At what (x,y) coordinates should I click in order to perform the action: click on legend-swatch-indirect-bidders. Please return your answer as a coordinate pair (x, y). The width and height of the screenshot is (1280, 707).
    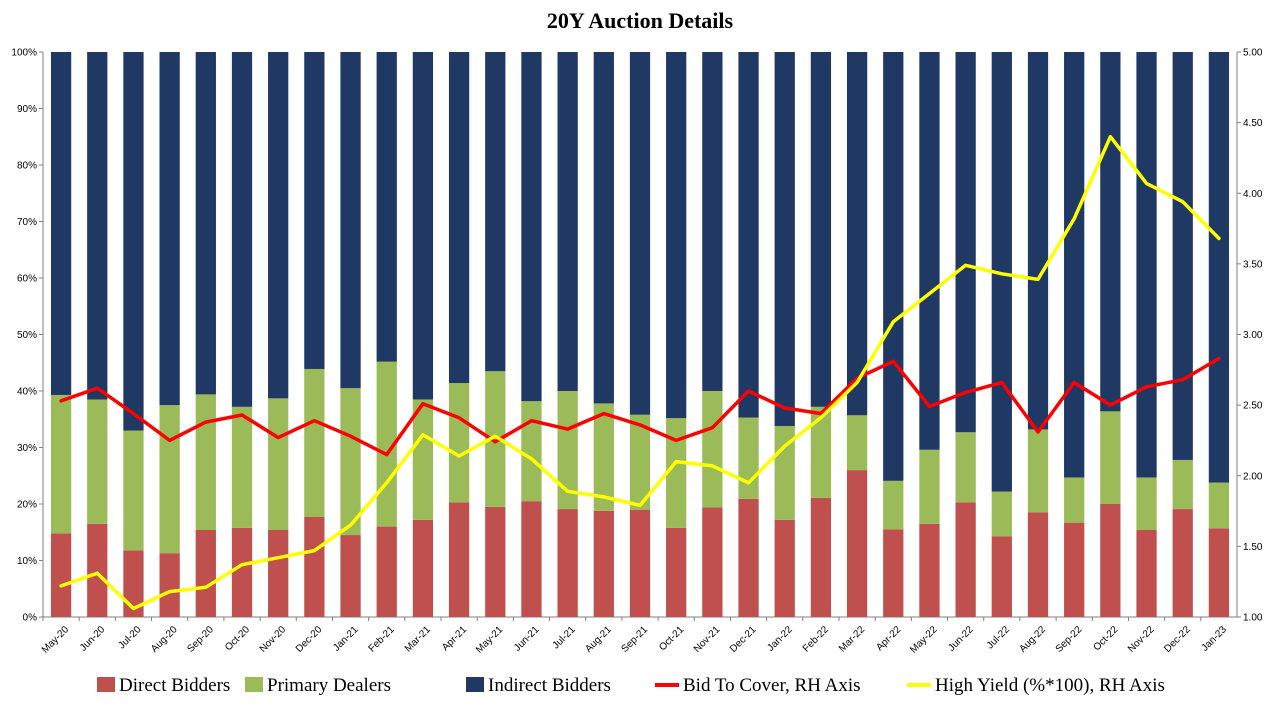
    Looking at the image, I should click on (475, 684).